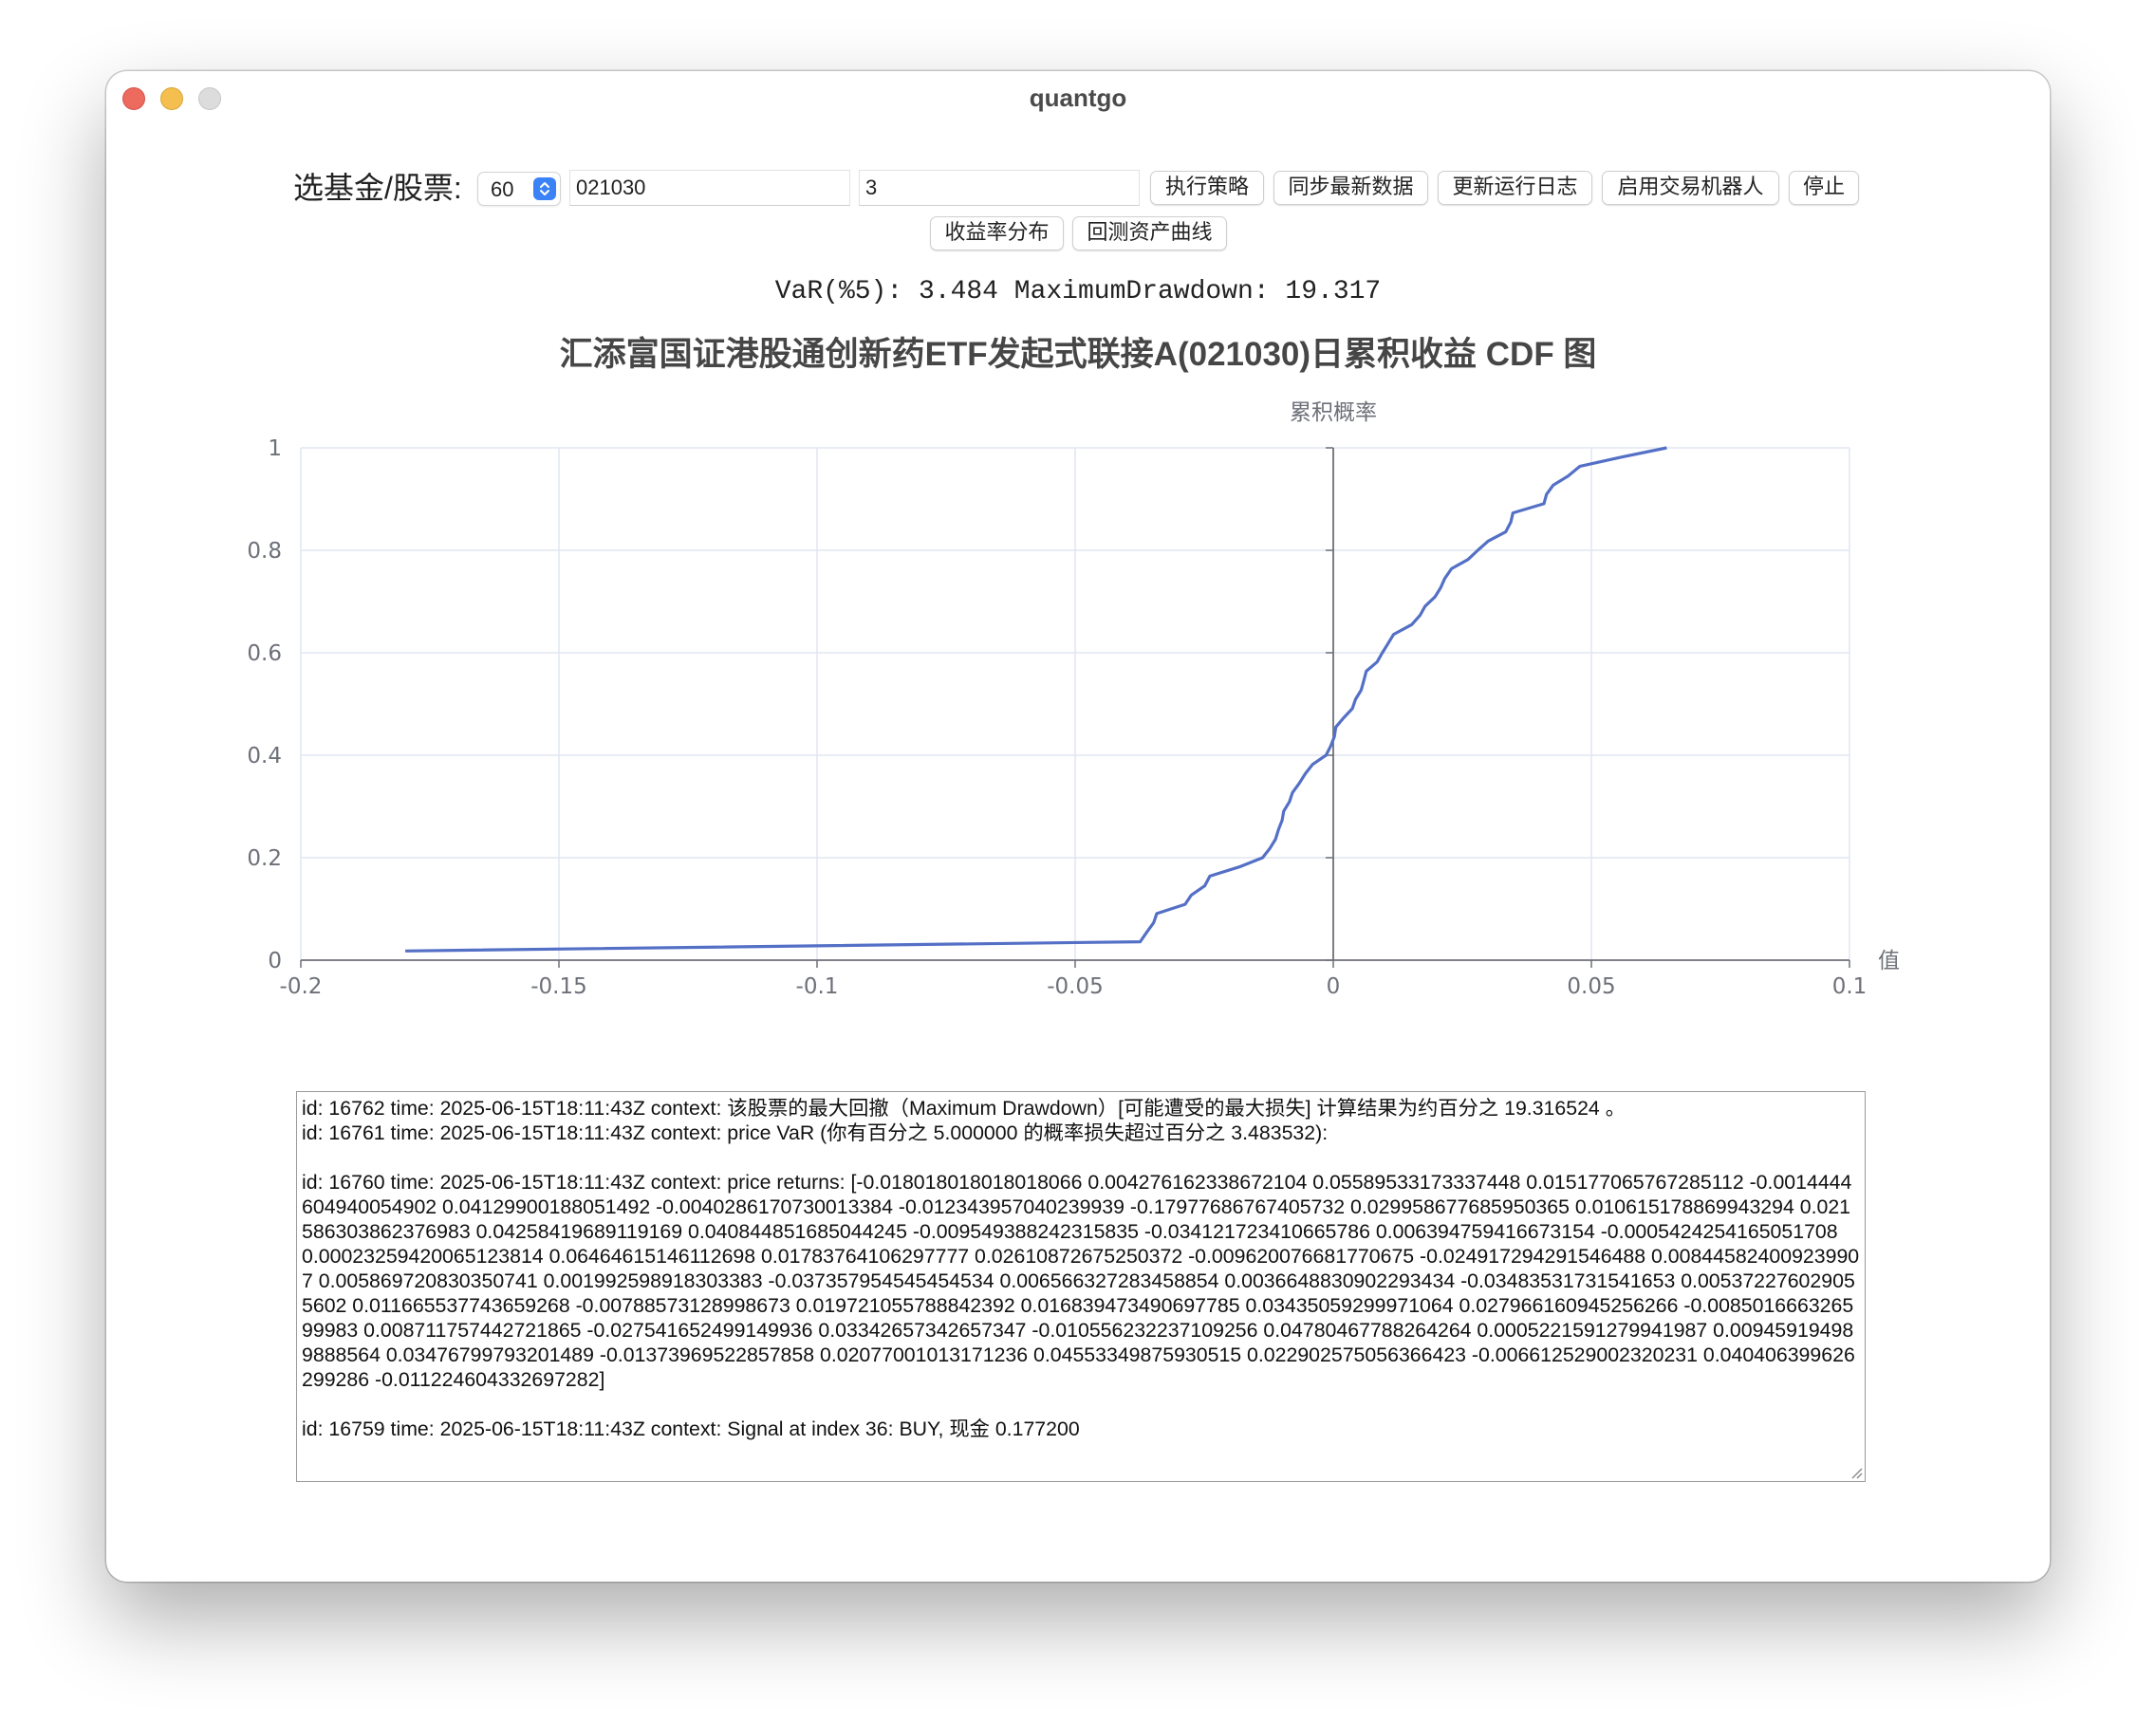 Image resolution: width=2156 pixels, height=1723 pixels. Describe the element at coordinates (209, 98) in the screenshot. I see `maximize-window-button` at that location.